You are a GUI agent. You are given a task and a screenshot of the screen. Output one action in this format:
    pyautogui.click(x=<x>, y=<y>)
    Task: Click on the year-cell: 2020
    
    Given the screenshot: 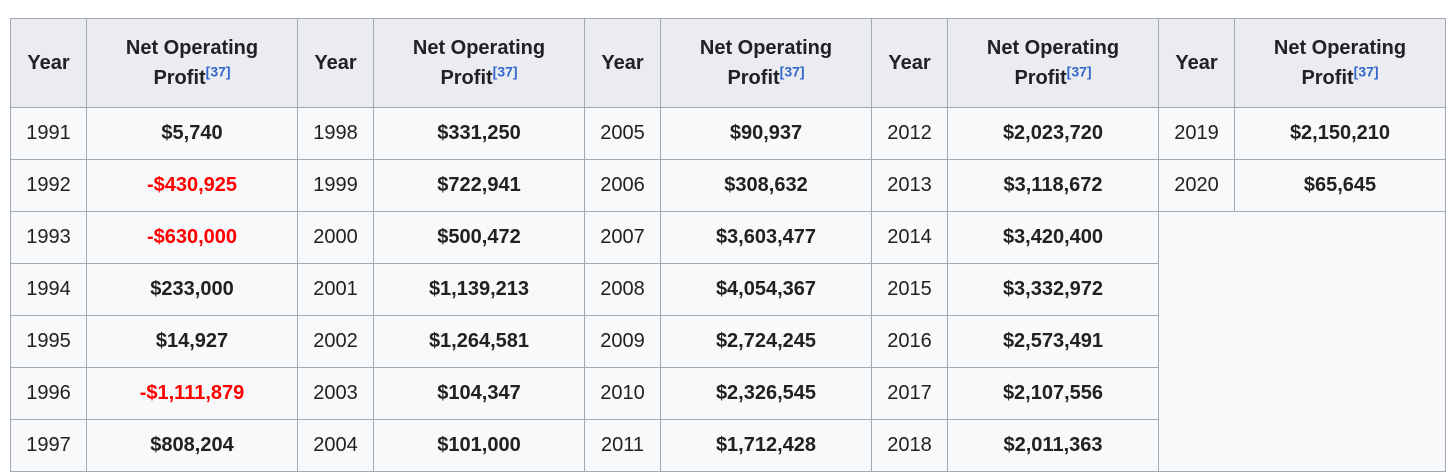 What is the action you would take?
    pyautogui.click(x=1196, y=185)
    